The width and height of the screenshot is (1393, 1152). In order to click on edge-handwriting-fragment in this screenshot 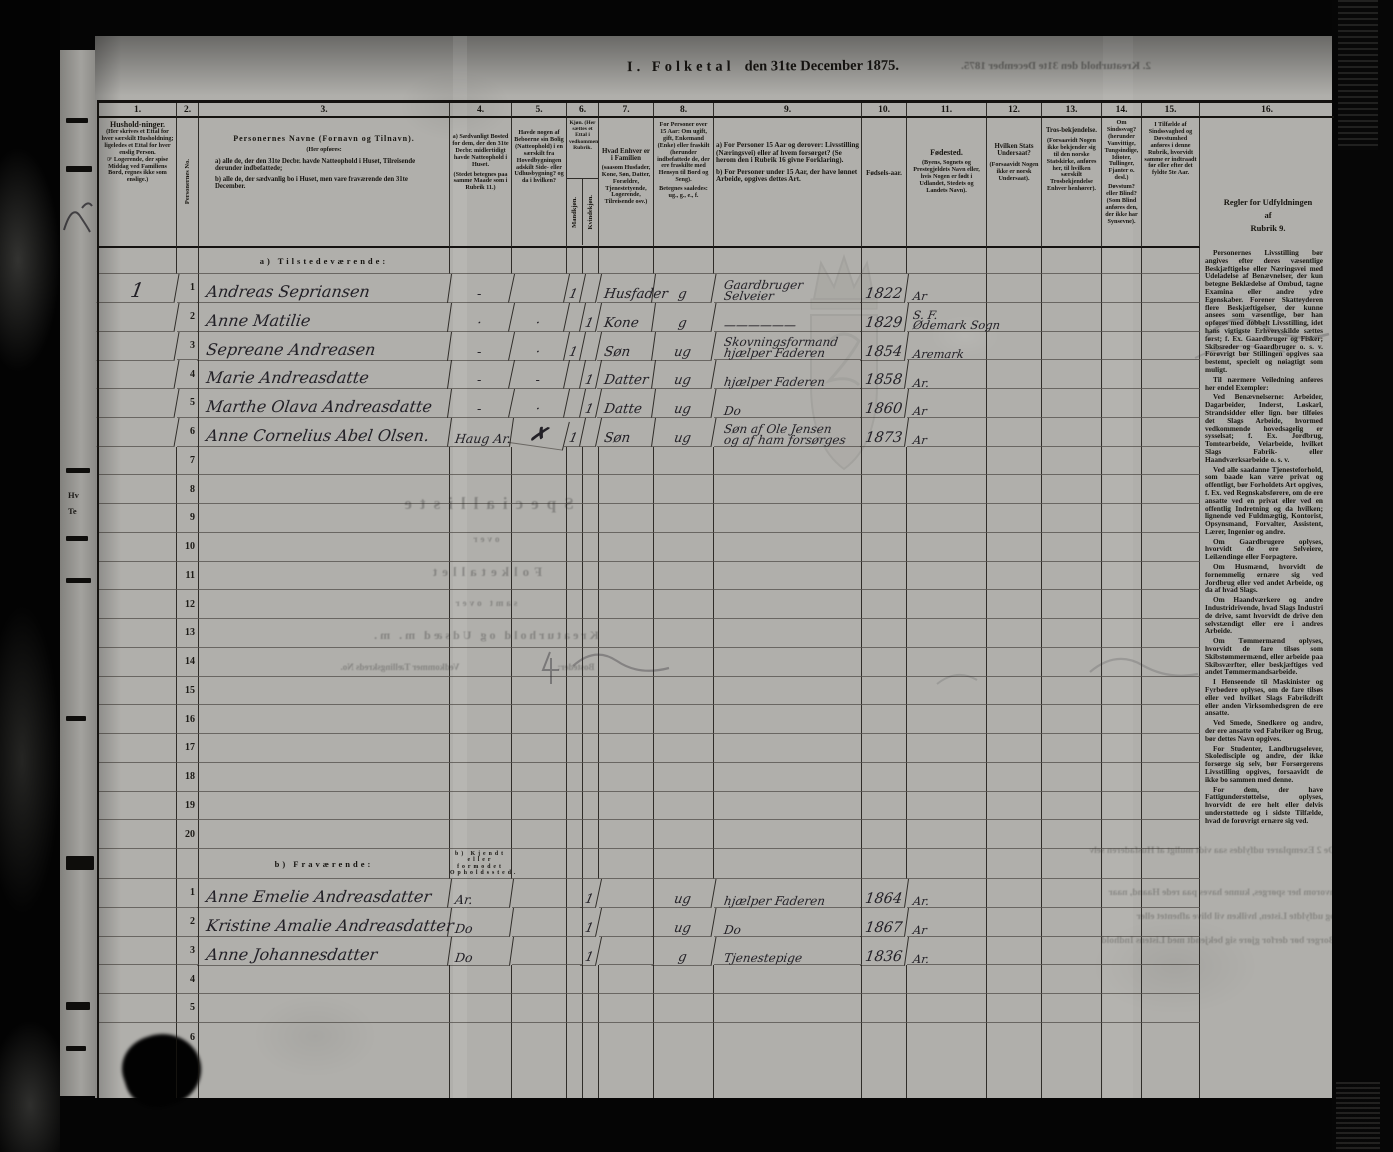, I will do `click(78, 217)`.